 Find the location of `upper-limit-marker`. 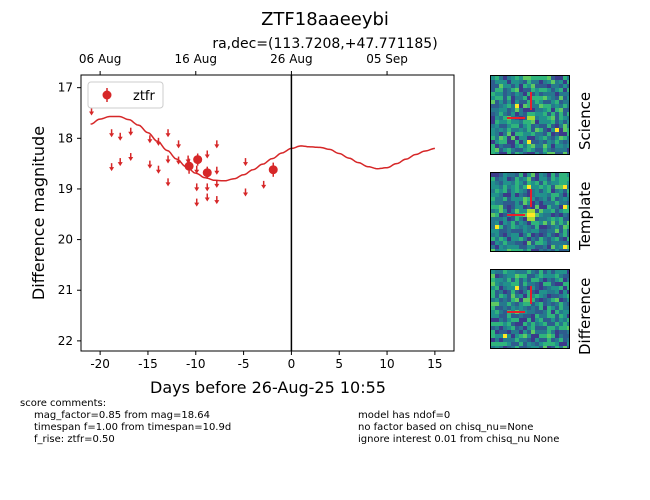

upper-limit-marker is located at coordinates (264, 184).